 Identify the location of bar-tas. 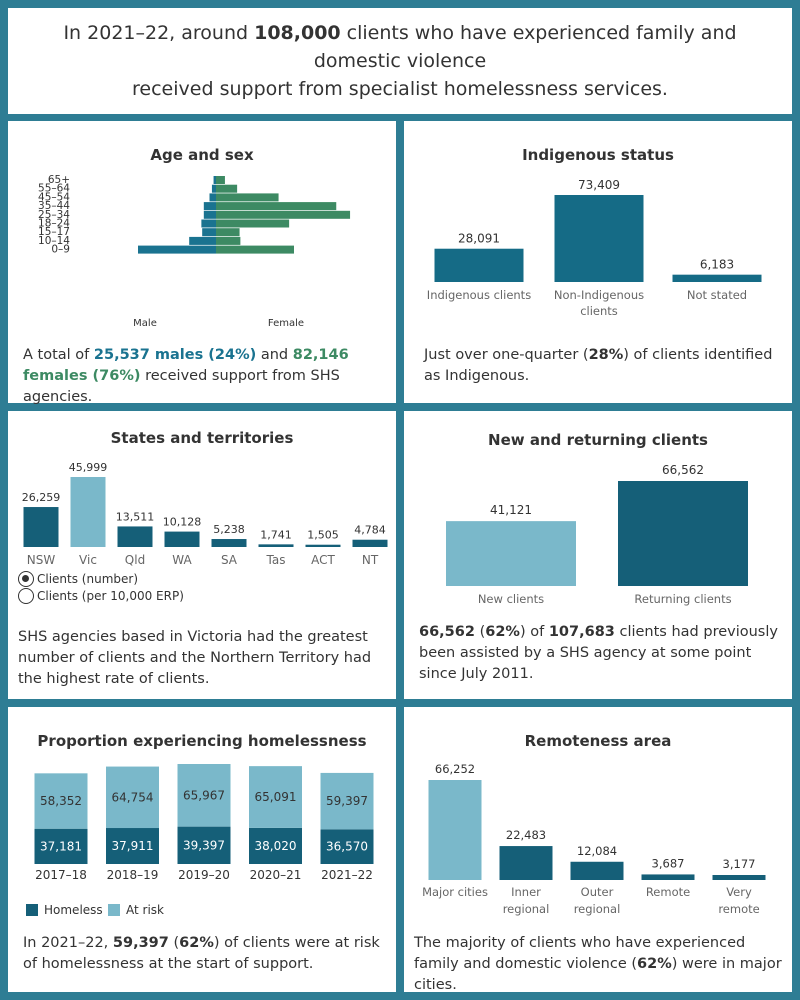
(276, 545).